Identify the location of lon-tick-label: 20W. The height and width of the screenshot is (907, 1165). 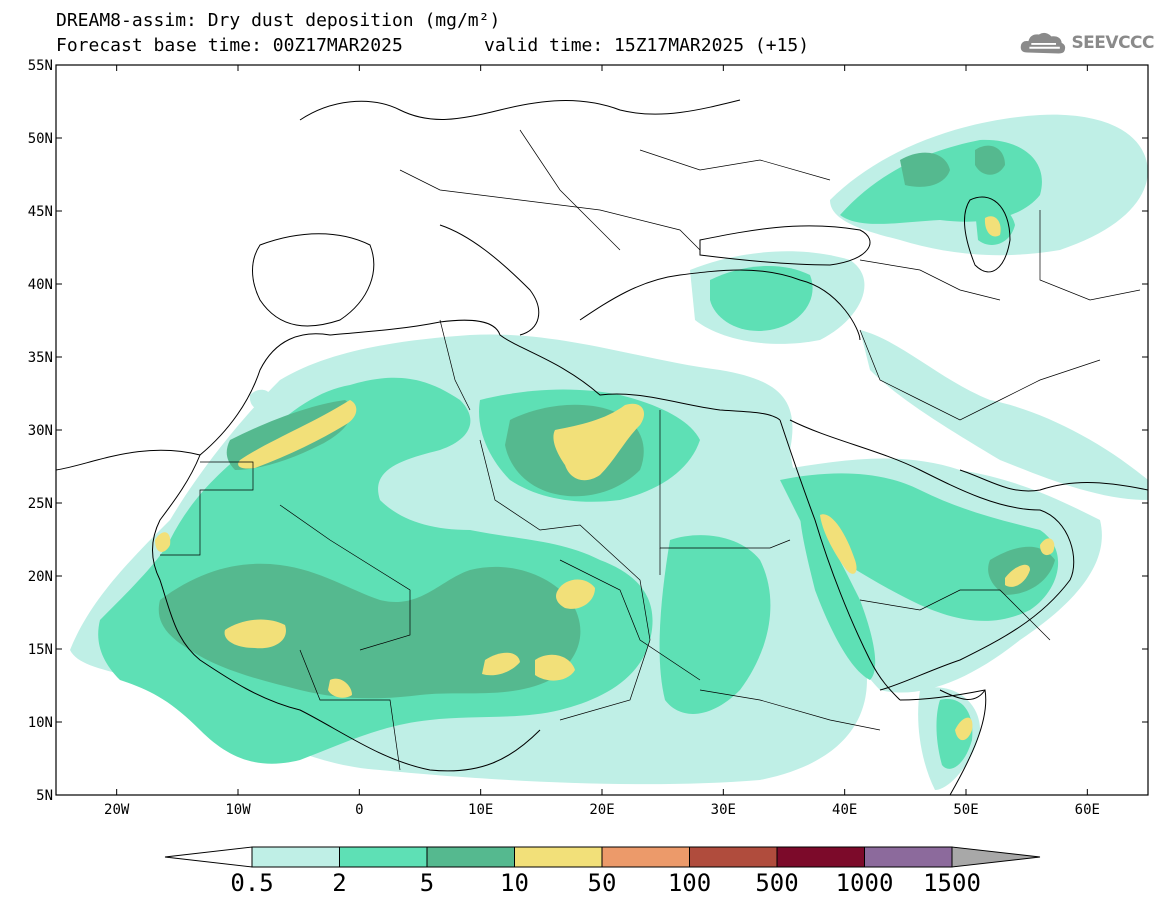
(117, 810).